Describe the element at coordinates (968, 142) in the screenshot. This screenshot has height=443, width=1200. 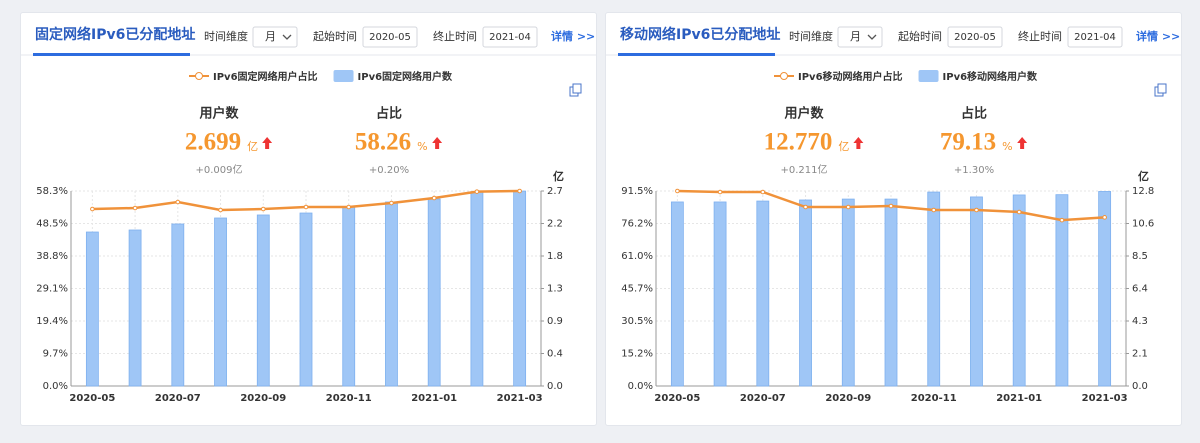
I see `stat-value: 79.13` at that location.